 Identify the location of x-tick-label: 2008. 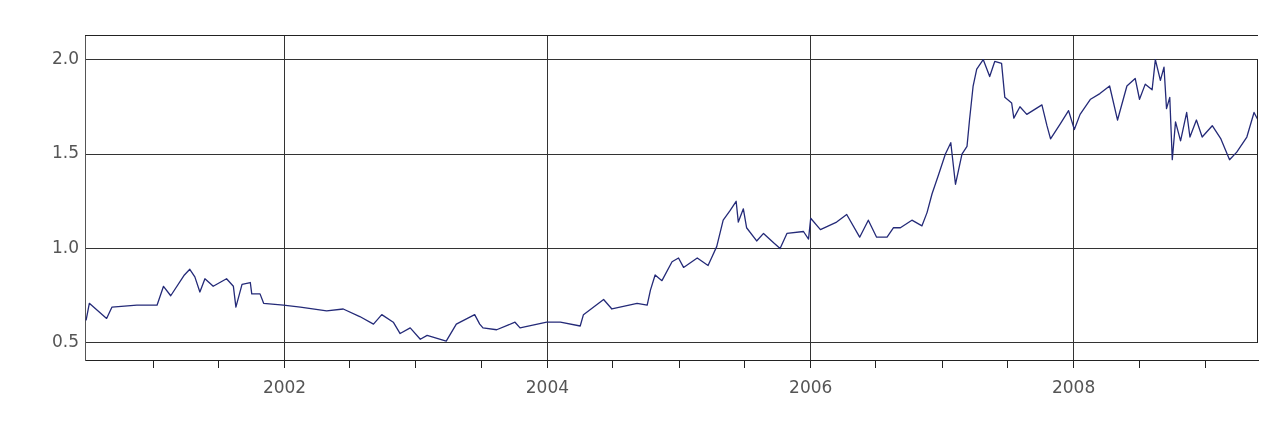
(1073, 386).